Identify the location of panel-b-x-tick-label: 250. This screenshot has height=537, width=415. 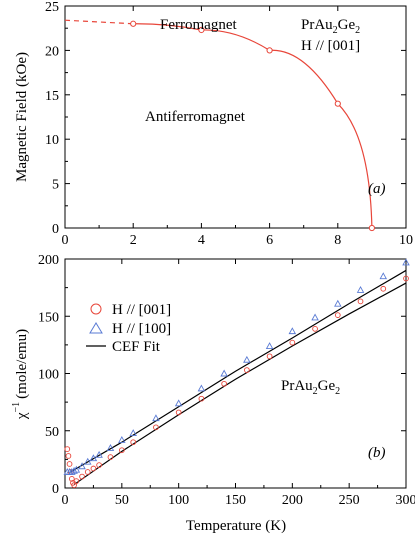
(349, 500).